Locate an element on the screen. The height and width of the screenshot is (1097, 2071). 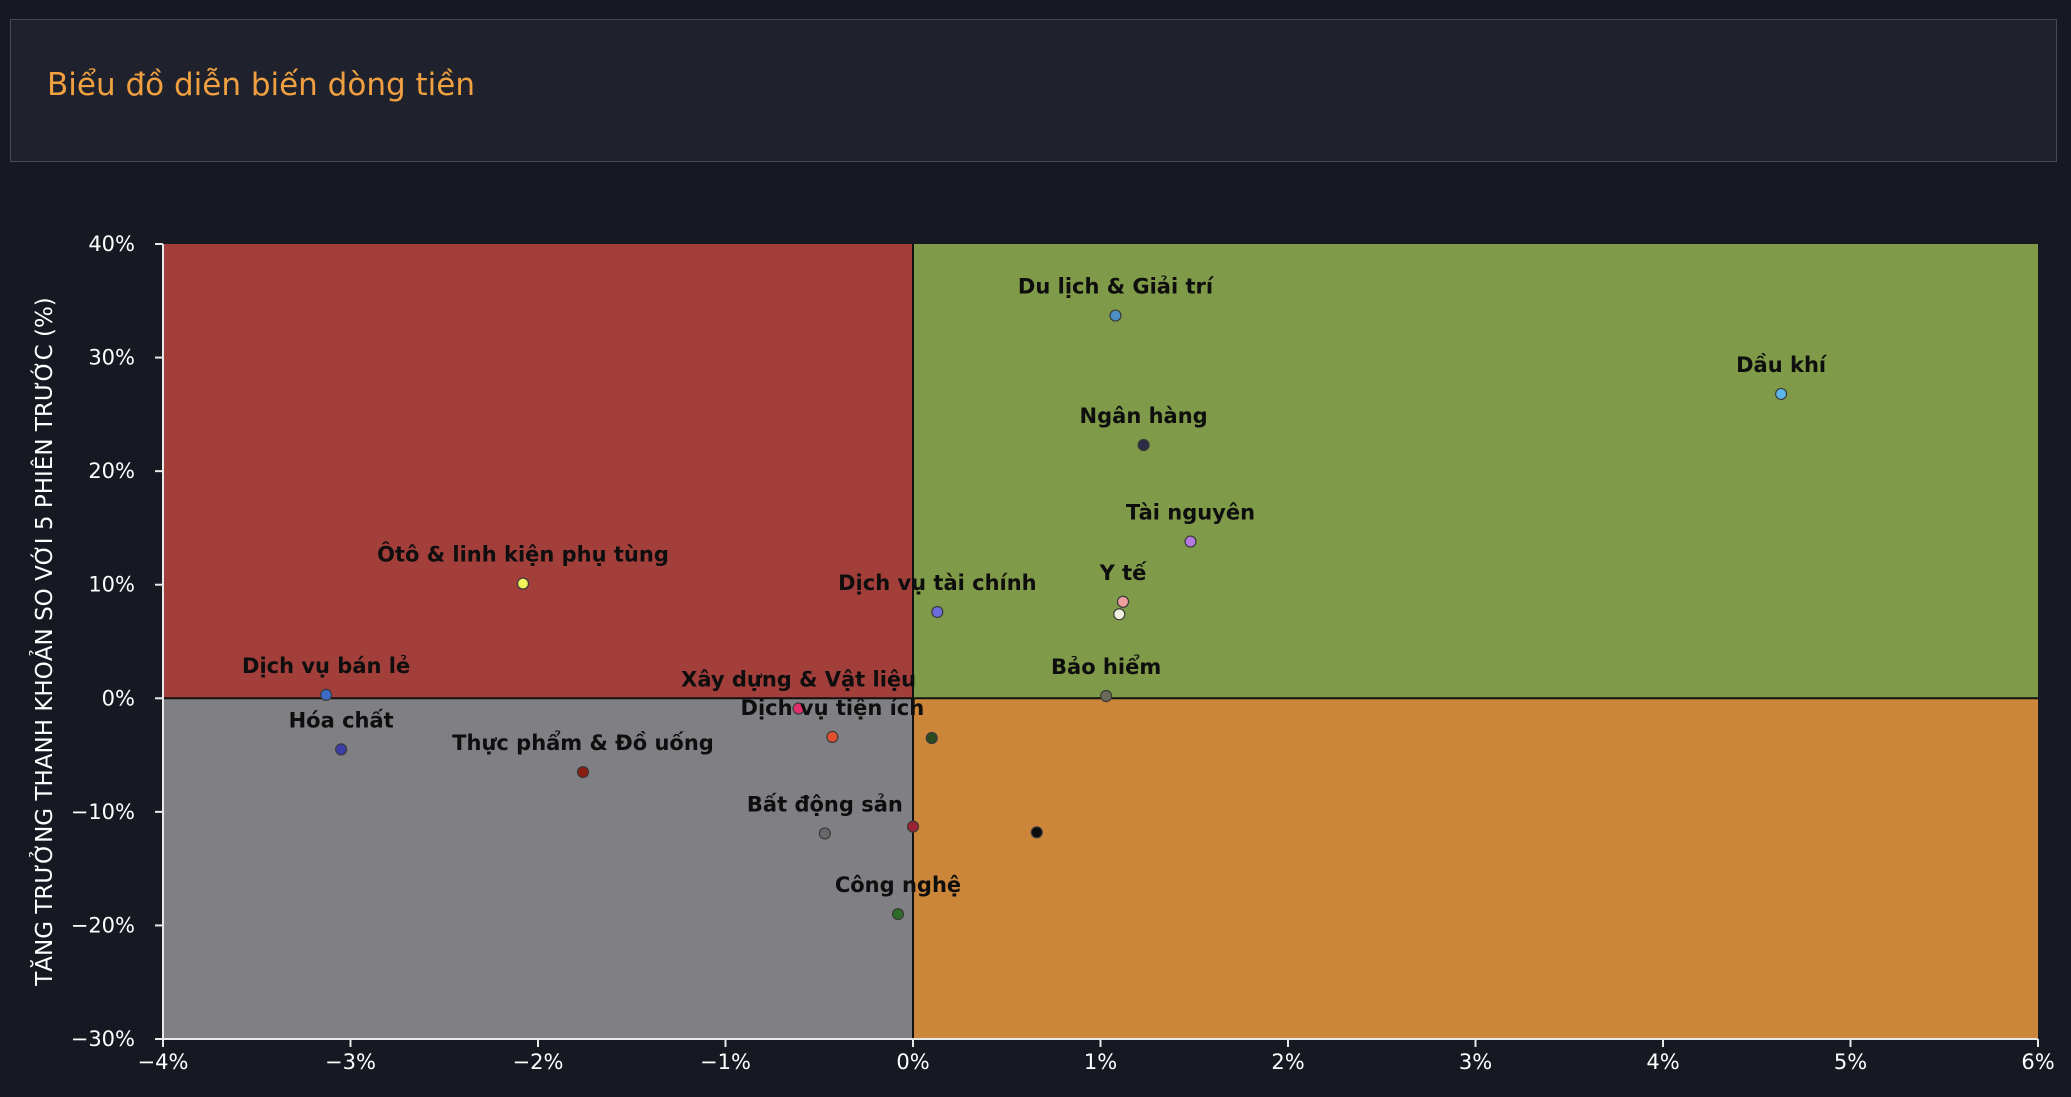
data-label: Dịch vụ tài chính is located at coordinates (937, 583).